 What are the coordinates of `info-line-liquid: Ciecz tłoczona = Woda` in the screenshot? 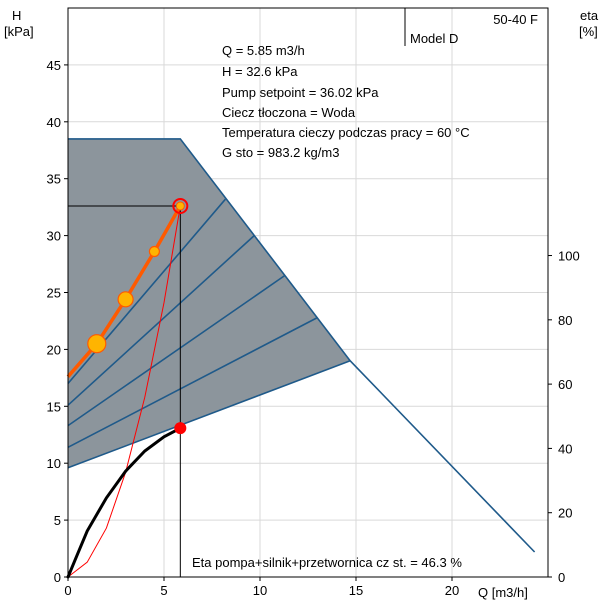 It's located at (289, 112).